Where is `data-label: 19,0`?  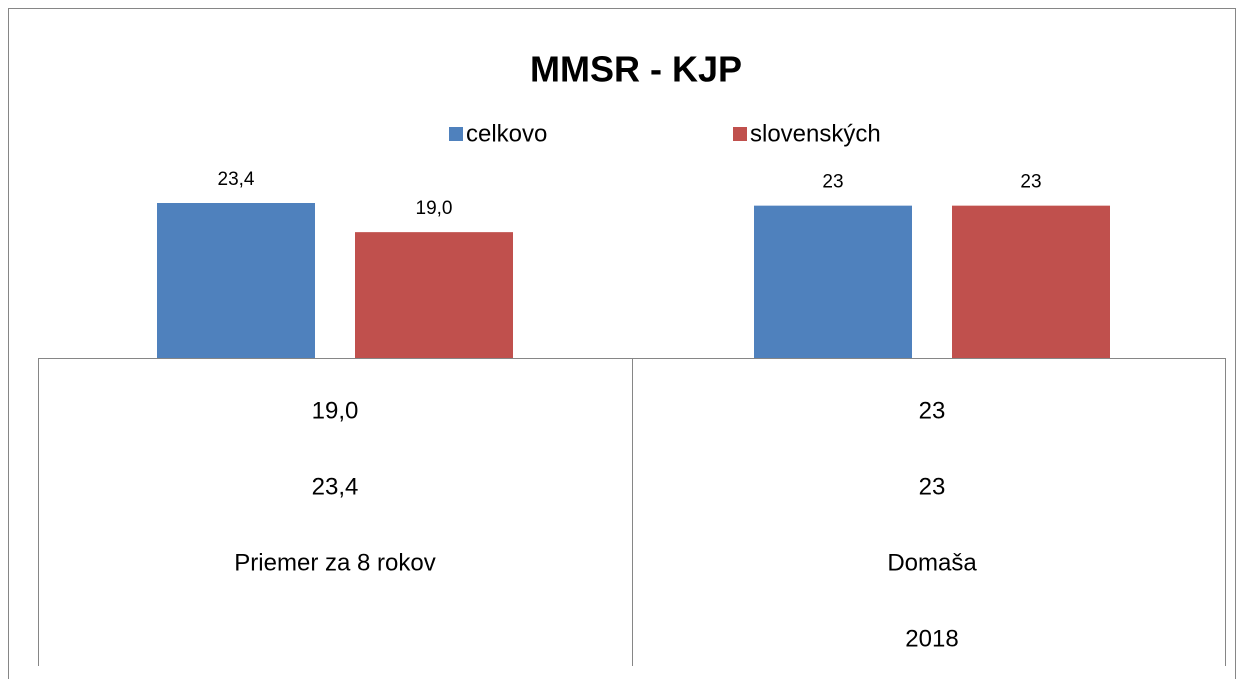 data-label: 19,0 is located at coordinates (434, 208).